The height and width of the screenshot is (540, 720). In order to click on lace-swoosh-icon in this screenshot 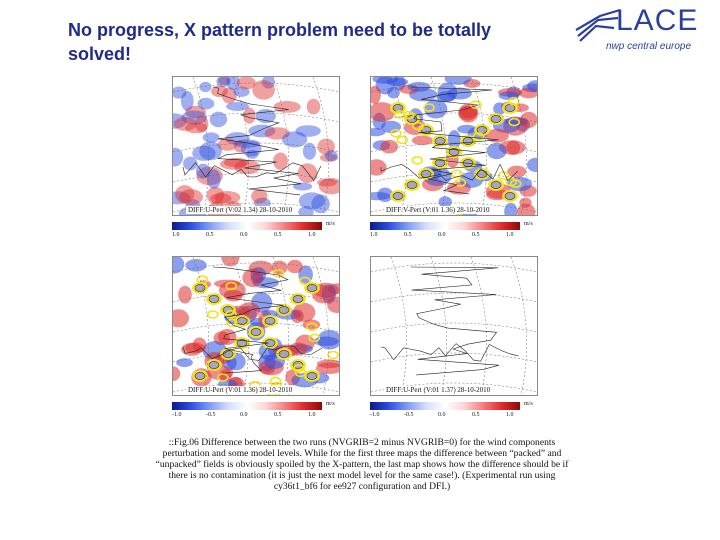, I will do `click(598, 25)`.